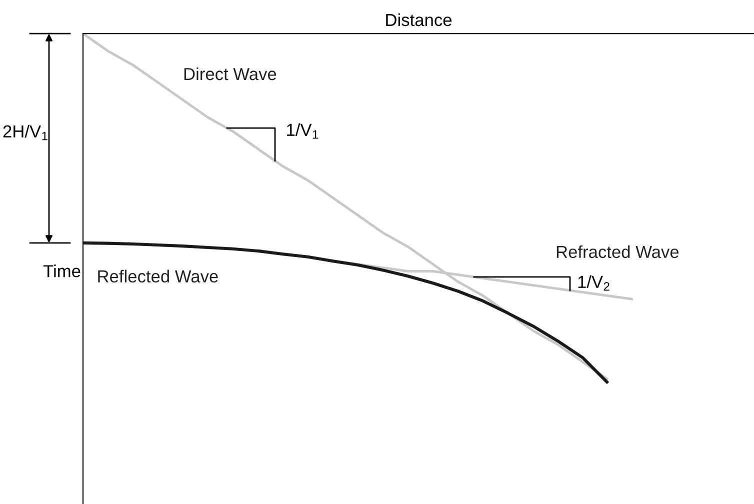 The height and width of the screenshot is (504, 754). Describe the element at coordinates (419, 19) in the screenshot. I see `x-axis-title: Distance` at that location.